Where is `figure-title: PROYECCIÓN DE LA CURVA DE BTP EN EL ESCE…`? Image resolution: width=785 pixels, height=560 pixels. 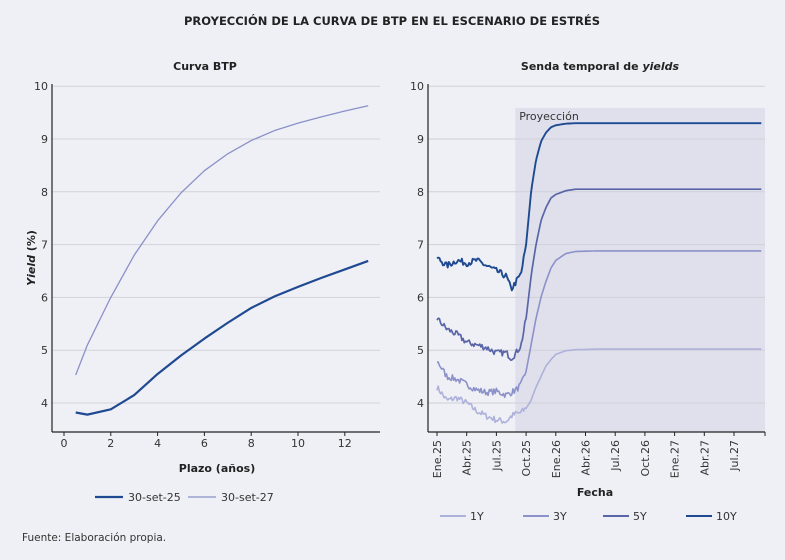 figure-title: PROYECCIÓN DE LA CURVA DE BTP EN EL ESCE… is located at coordinates (392, 20).